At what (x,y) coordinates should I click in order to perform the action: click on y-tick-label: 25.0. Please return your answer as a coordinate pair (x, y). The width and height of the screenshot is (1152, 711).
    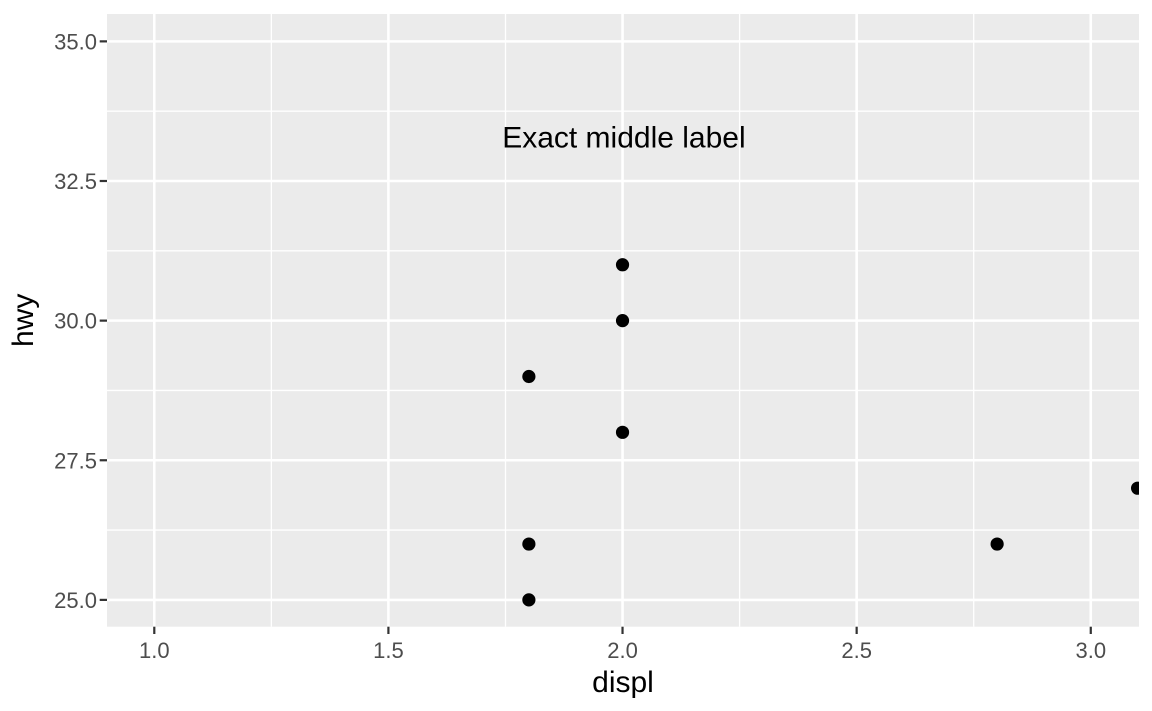
    Looking at the image, I should click on (75, 600).